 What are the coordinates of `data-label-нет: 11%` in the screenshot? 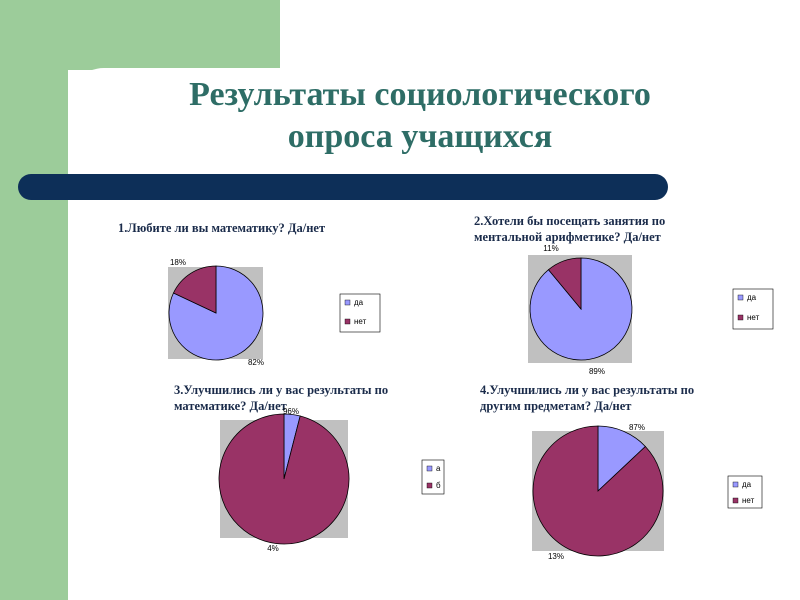 It's located at (550, 248).